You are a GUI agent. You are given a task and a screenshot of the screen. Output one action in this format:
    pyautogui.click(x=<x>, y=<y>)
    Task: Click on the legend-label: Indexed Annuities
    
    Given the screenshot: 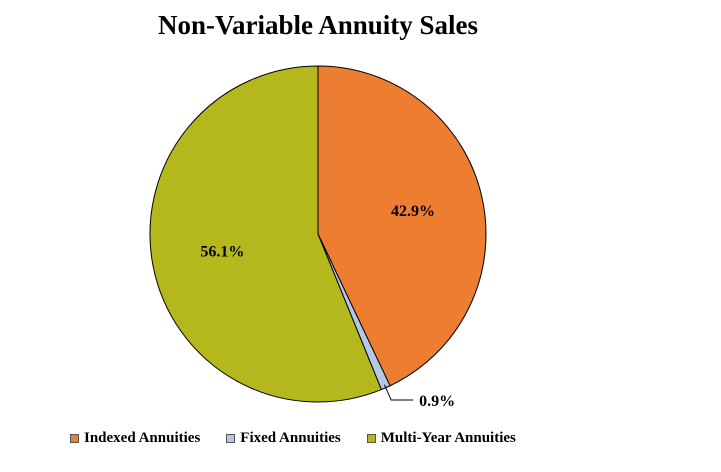 What is the action you would take?
    pyautogui.click(x=142, y=438)
    